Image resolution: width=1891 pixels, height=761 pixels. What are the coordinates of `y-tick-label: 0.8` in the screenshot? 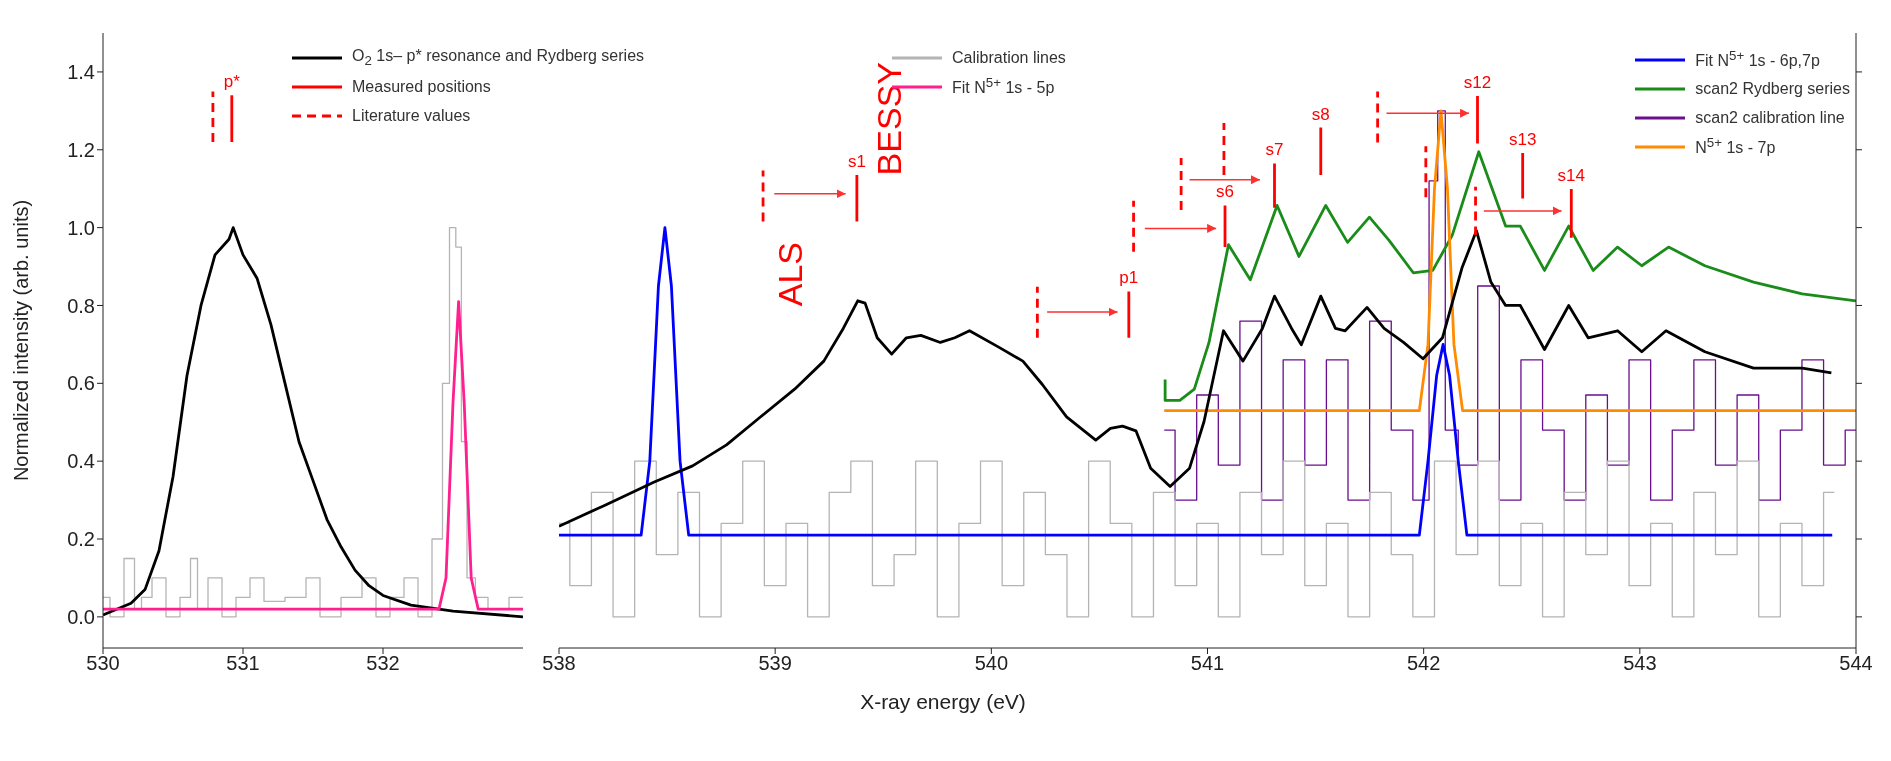 It's located at (81, 305).